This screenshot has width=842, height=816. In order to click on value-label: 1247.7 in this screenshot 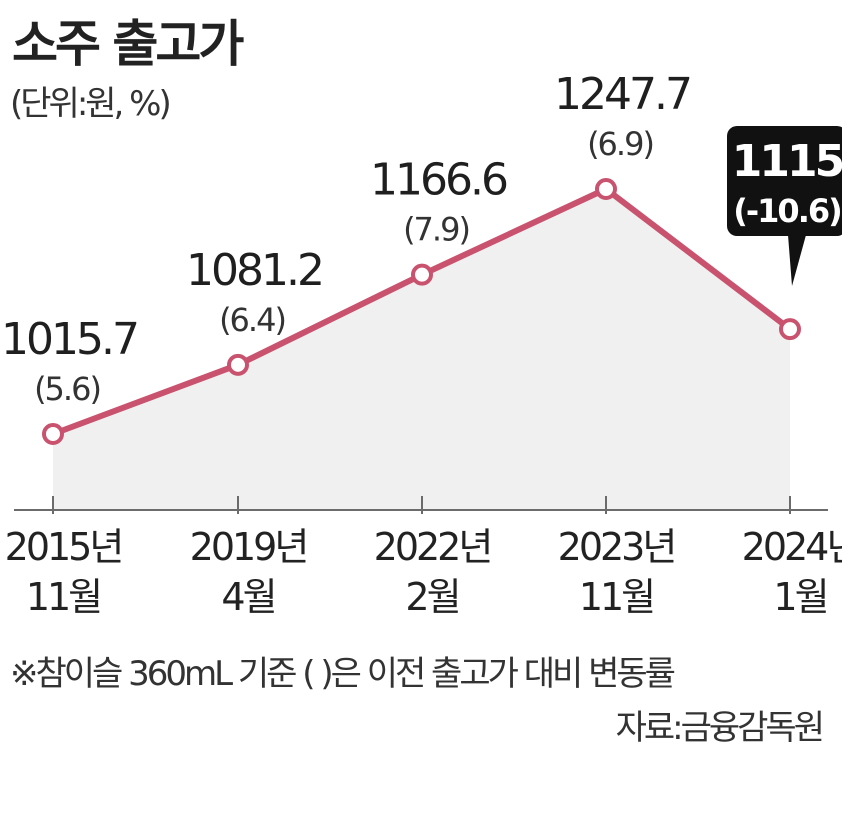, I will do `click(622, 94)`.